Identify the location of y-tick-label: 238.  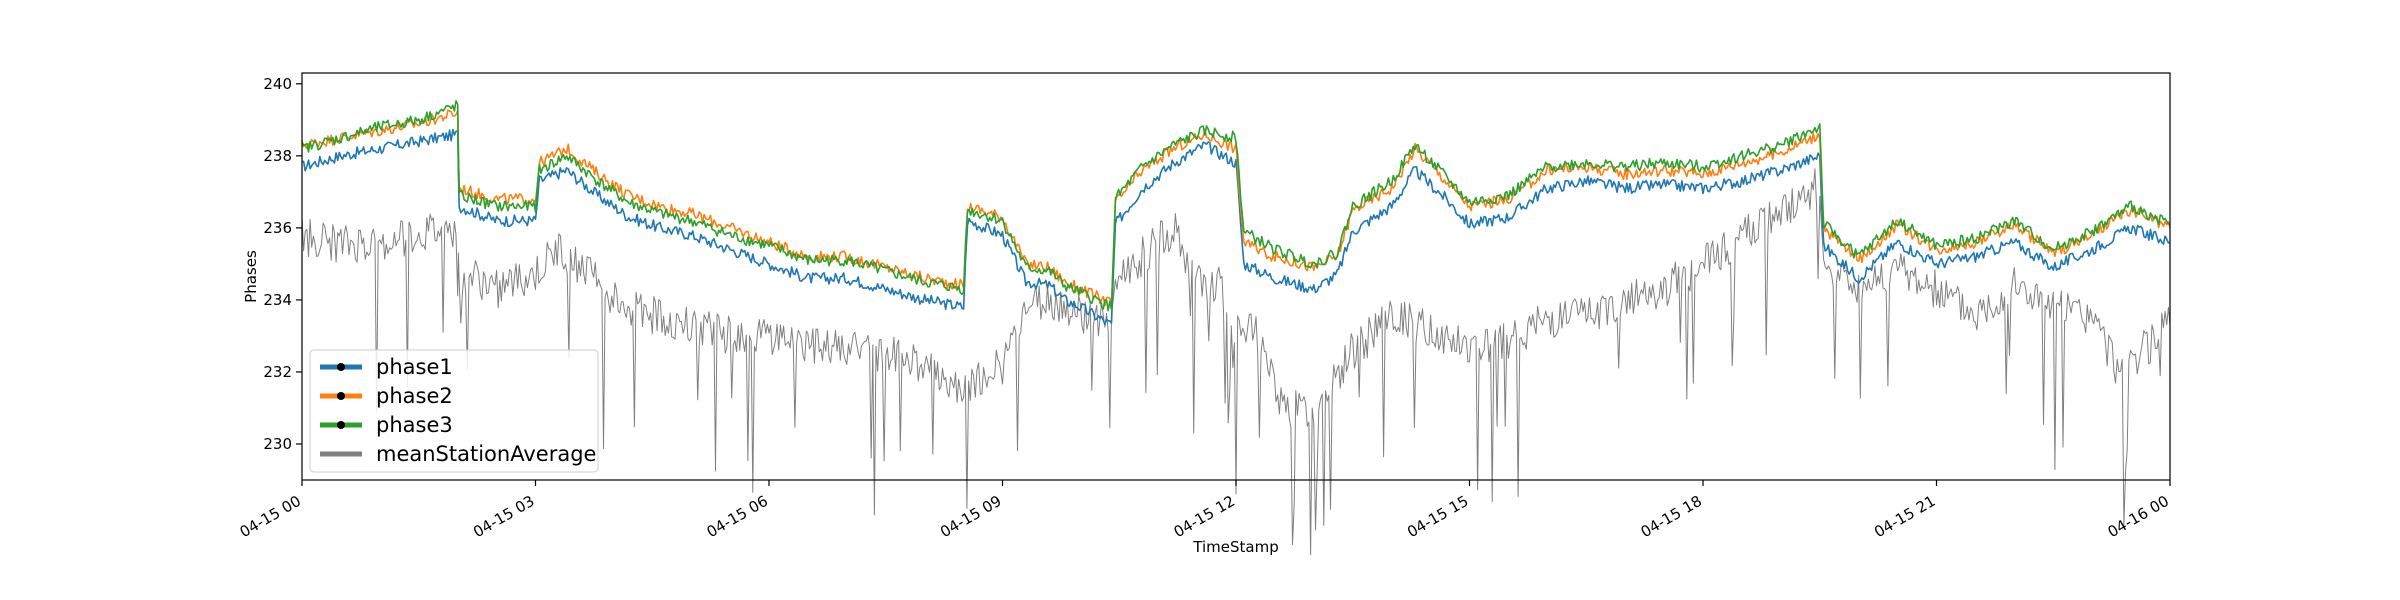
(277, 156).